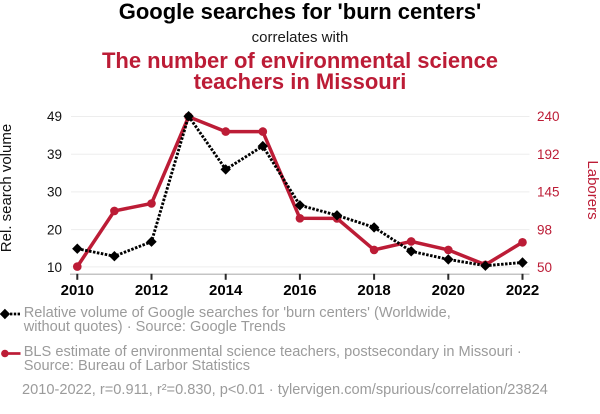 Image resolution: width=600 pixels, height=414 pixels. Describe the element at coordinates (592, 189) in the screenshot. I see `svg-text: Laborers` at that location.